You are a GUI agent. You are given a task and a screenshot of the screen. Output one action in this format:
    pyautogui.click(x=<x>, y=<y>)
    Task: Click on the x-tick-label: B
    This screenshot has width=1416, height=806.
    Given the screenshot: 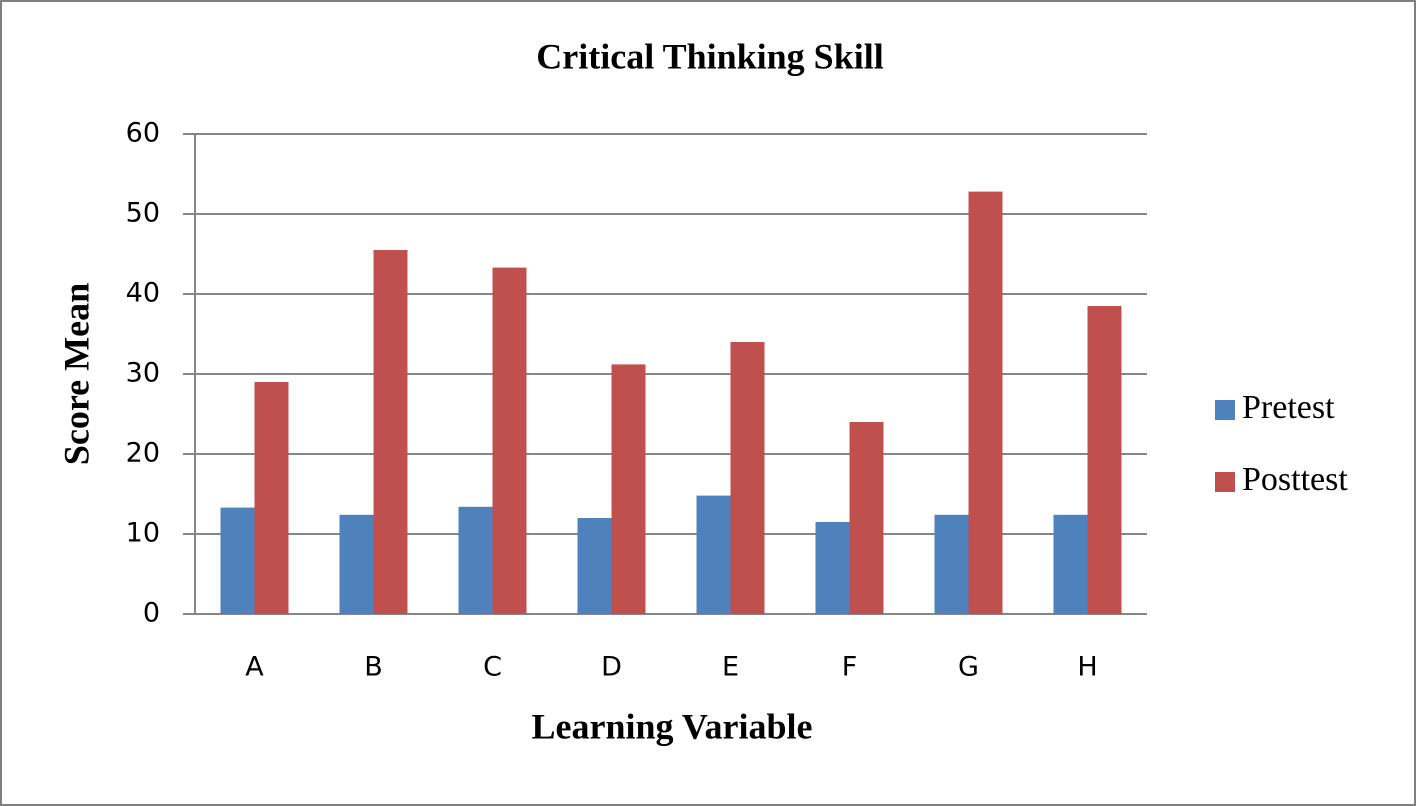 What is the action you would take?
    pyautogui.click(x=373, y=667)
    